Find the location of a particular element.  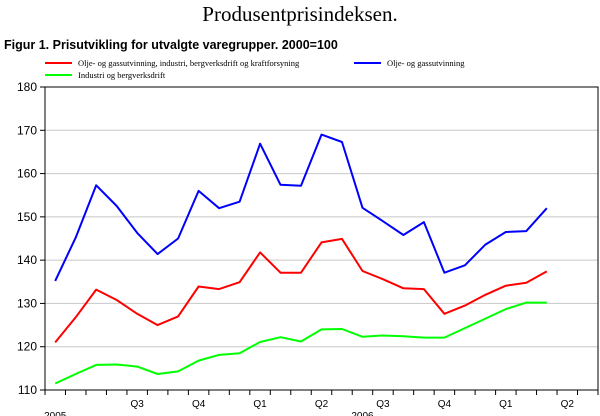

y-tick-label: 110 is located at coordinates (27, 390).